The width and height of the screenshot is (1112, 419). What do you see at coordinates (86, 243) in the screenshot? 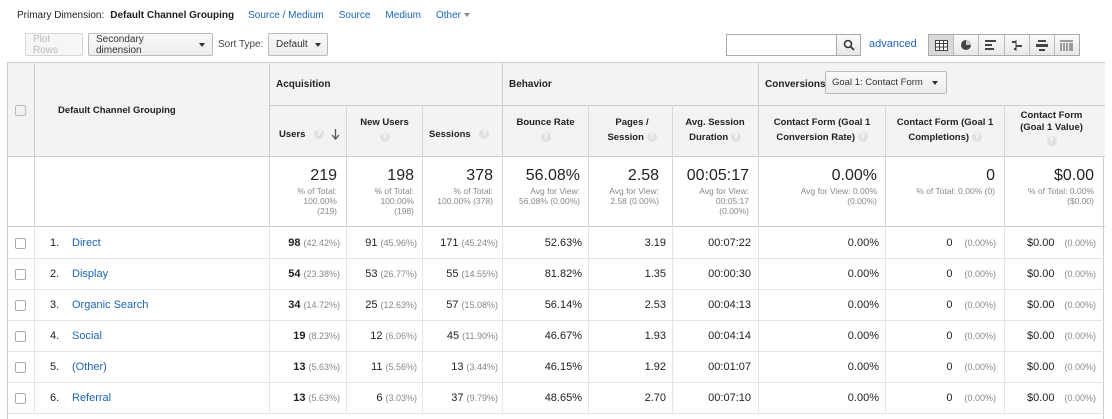
I see `row-channel-link: Direct` at bounding box center [86, 243].